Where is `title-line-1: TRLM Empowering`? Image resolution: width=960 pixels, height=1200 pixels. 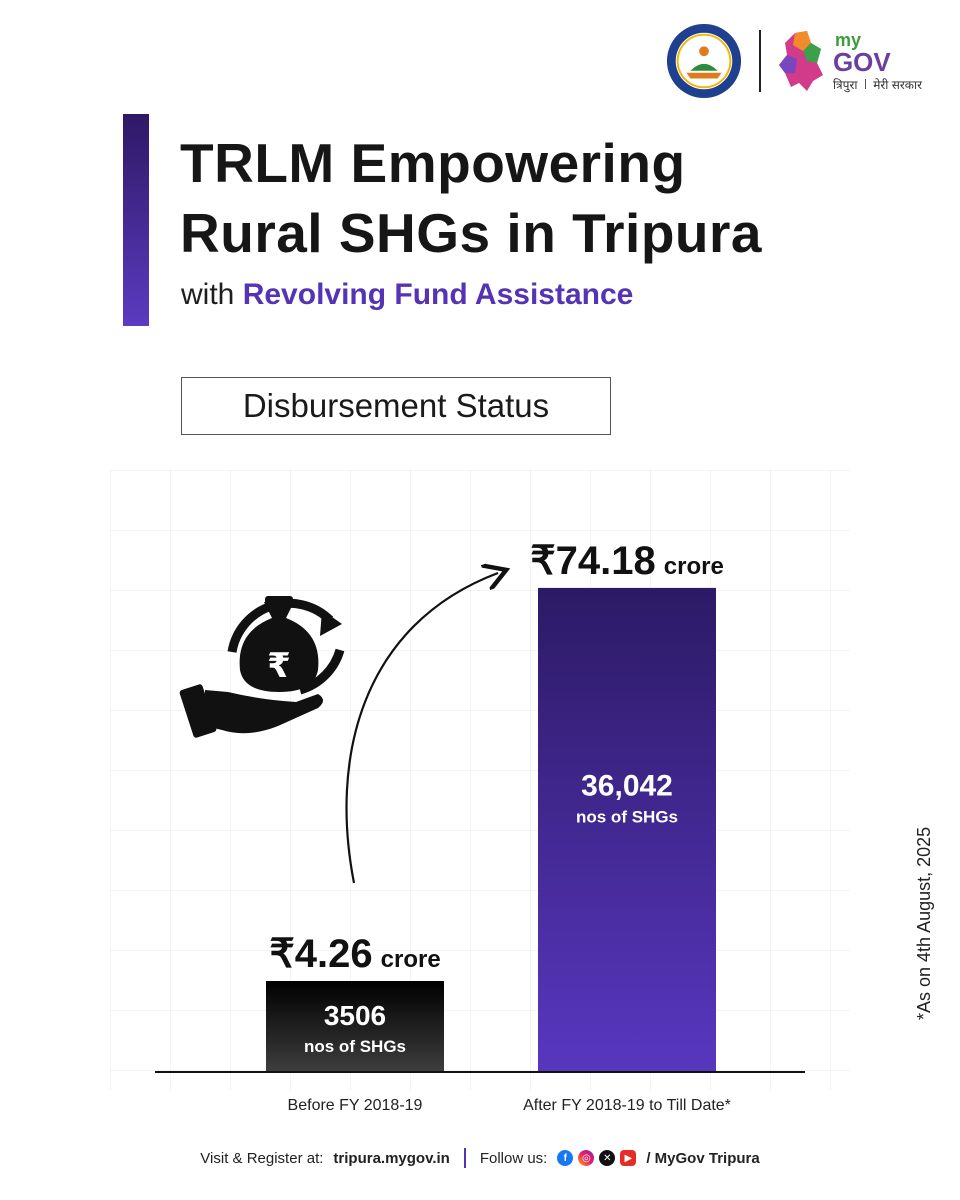 title-line-1: TRLM Empowering is located at coordinates (433, 163).